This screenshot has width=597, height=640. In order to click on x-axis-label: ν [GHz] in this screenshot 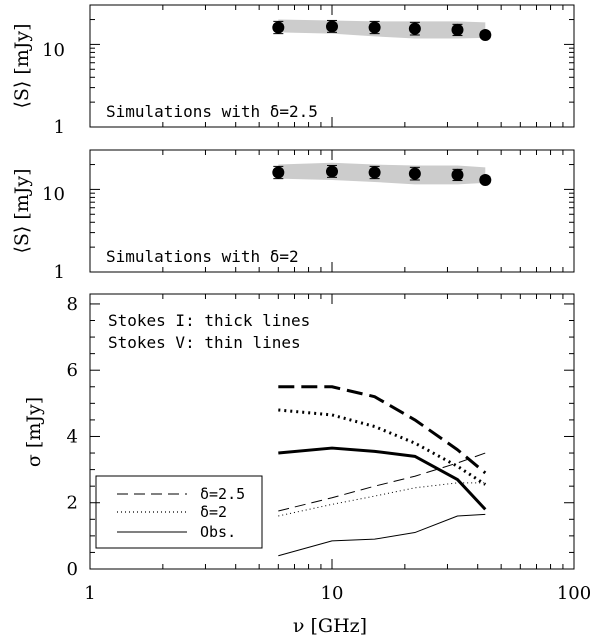, I will do `click(330, 626)`.